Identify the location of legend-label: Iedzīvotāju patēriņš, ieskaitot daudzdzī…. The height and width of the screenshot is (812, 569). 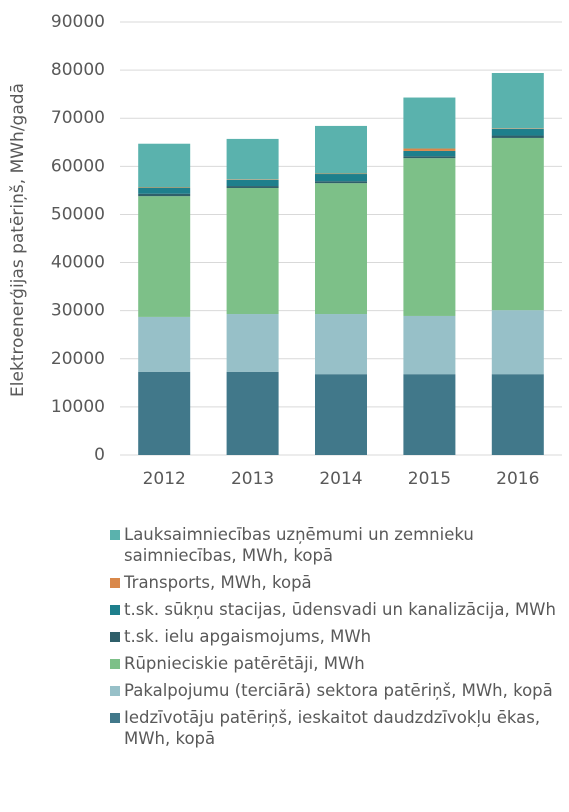
(332, 728).